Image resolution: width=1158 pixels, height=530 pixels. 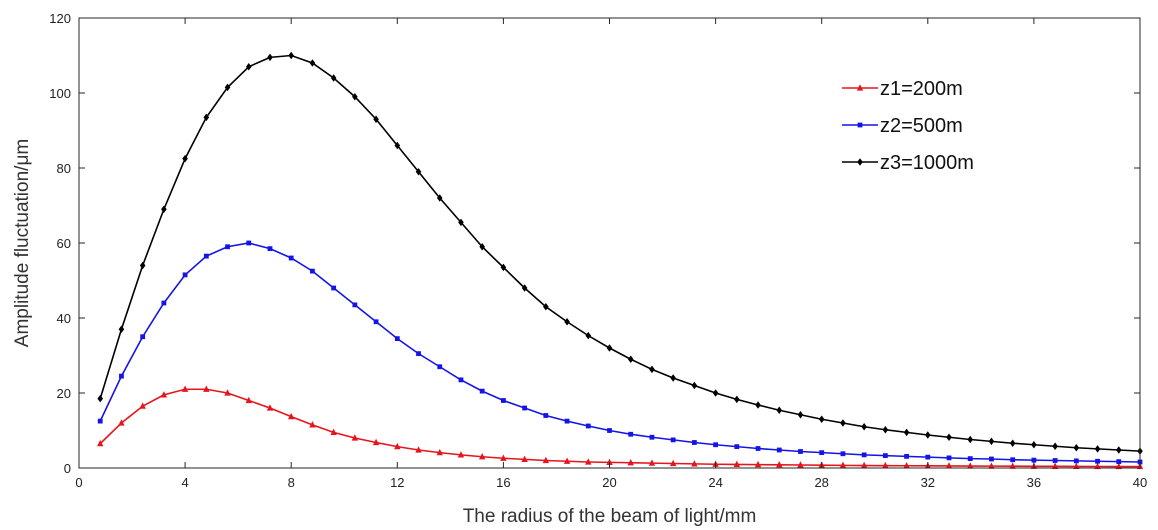 What do you see at coordinates (1034, 482) in the screenshot?
I see `x-tick-label: 36` at bounding box center [1034, 482].